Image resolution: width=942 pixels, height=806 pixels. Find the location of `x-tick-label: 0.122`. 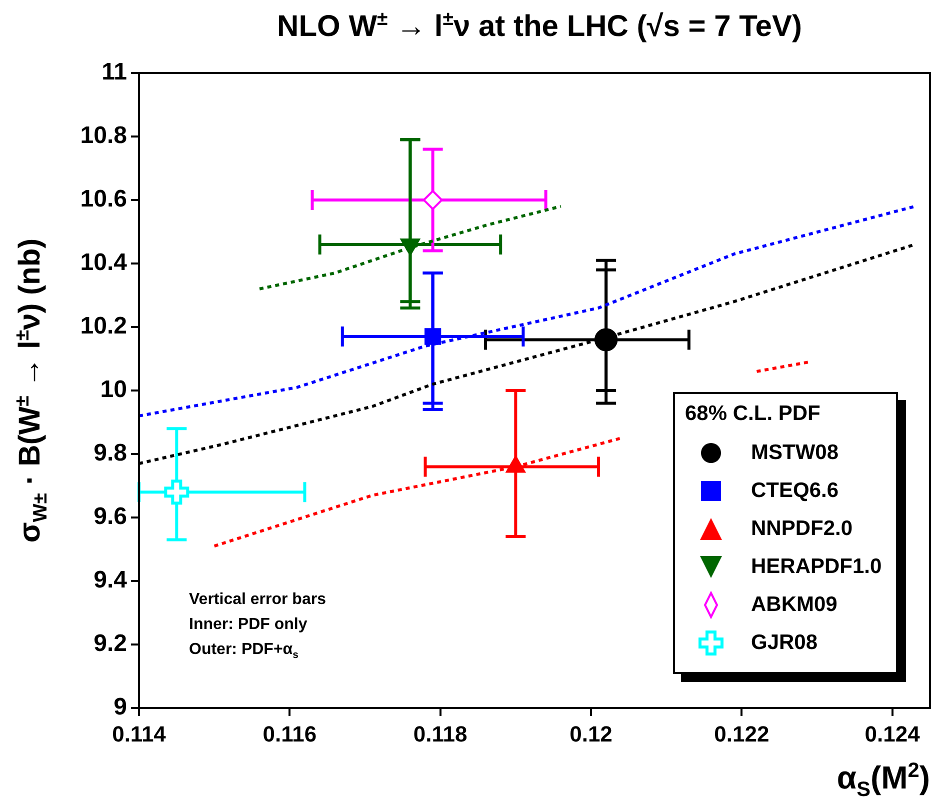

x-tick-label: 0.122 is located at coordinates (742, 733).